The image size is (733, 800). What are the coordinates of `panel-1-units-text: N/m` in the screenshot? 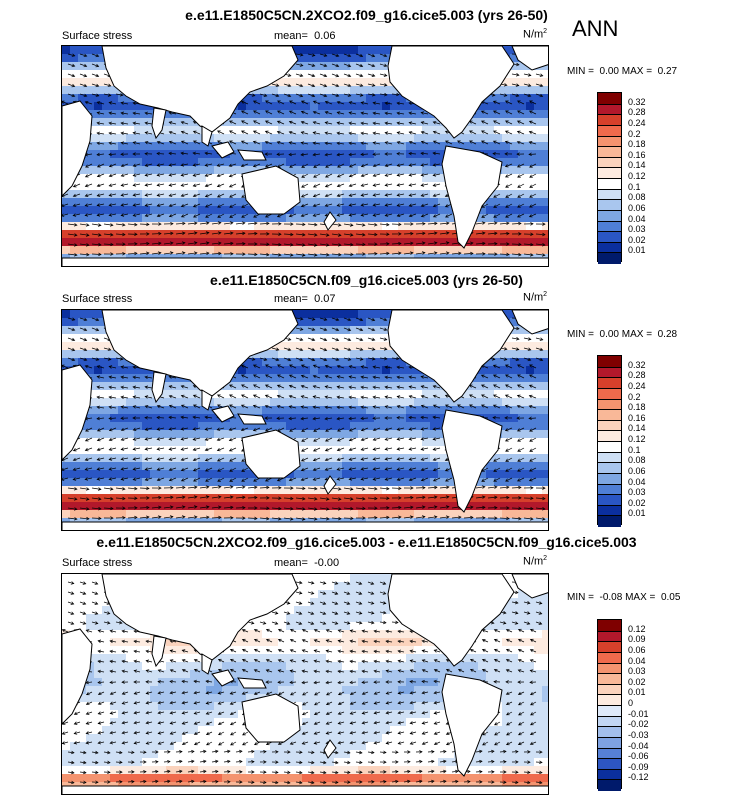 It's located at (533, 34).